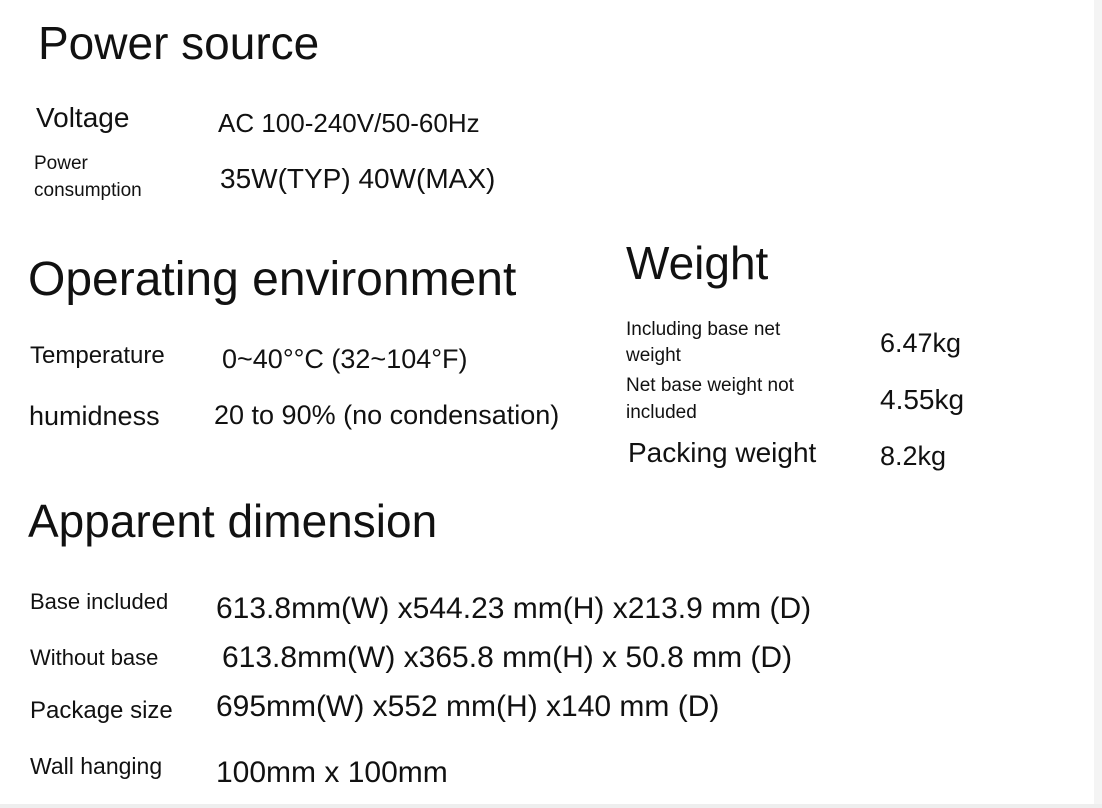 This screenshot has width=1102, height=808. Describe the element at coordinates (661, 412) in the screenshot. I see `without-base-label-line2: included` at that location.